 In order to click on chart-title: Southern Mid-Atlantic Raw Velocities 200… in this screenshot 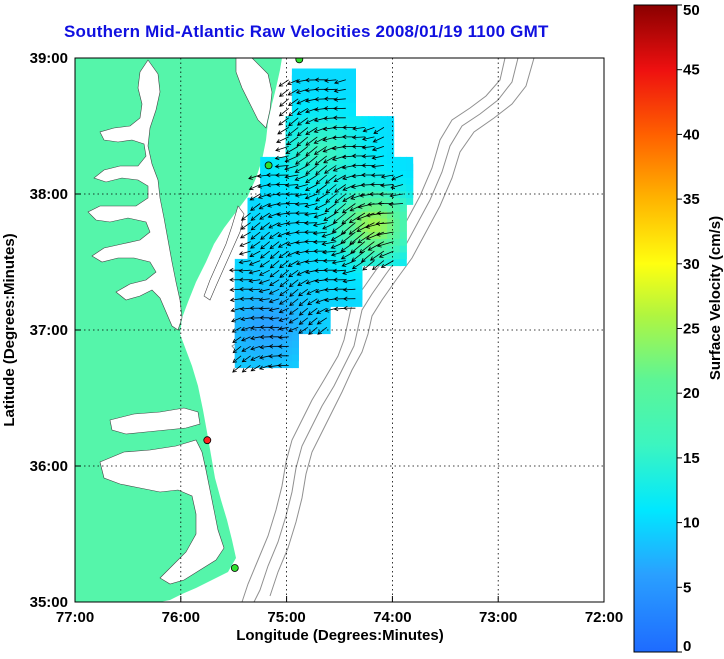, I will do `click(306, 31)`.